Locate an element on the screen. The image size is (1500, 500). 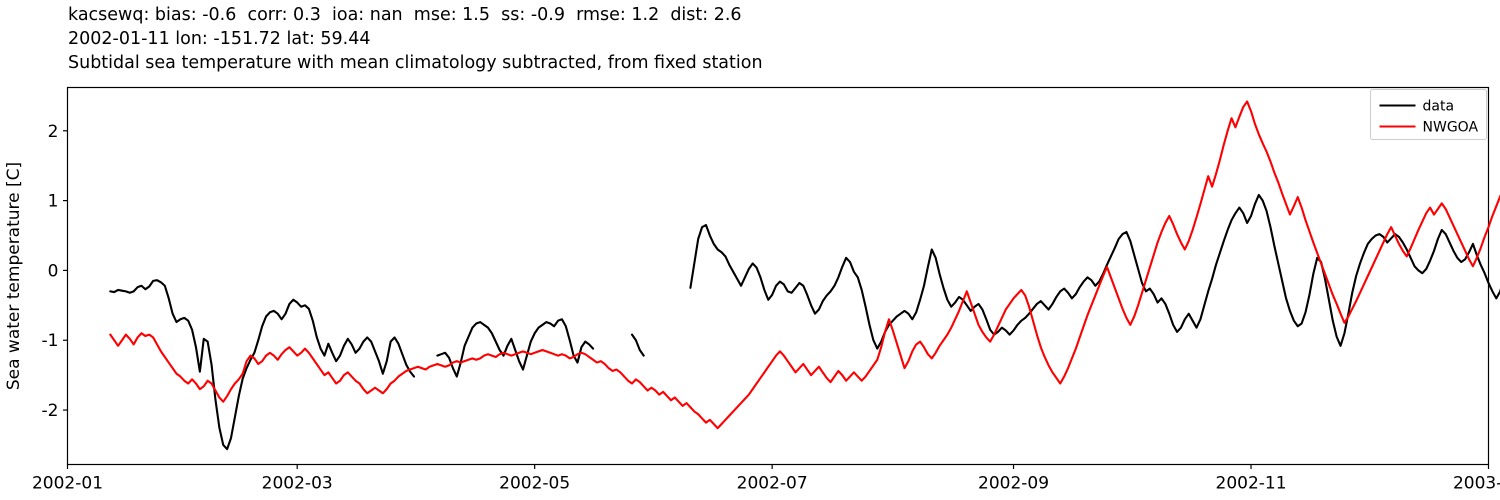
legend-label-NWGOA: NWGOA is located at coordinates (1451, 128).